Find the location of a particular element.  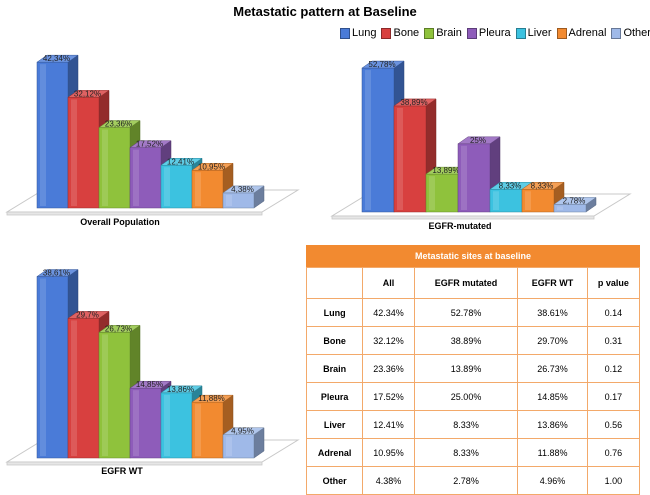

legend-label: Lung is located at coordinates (364, 33).